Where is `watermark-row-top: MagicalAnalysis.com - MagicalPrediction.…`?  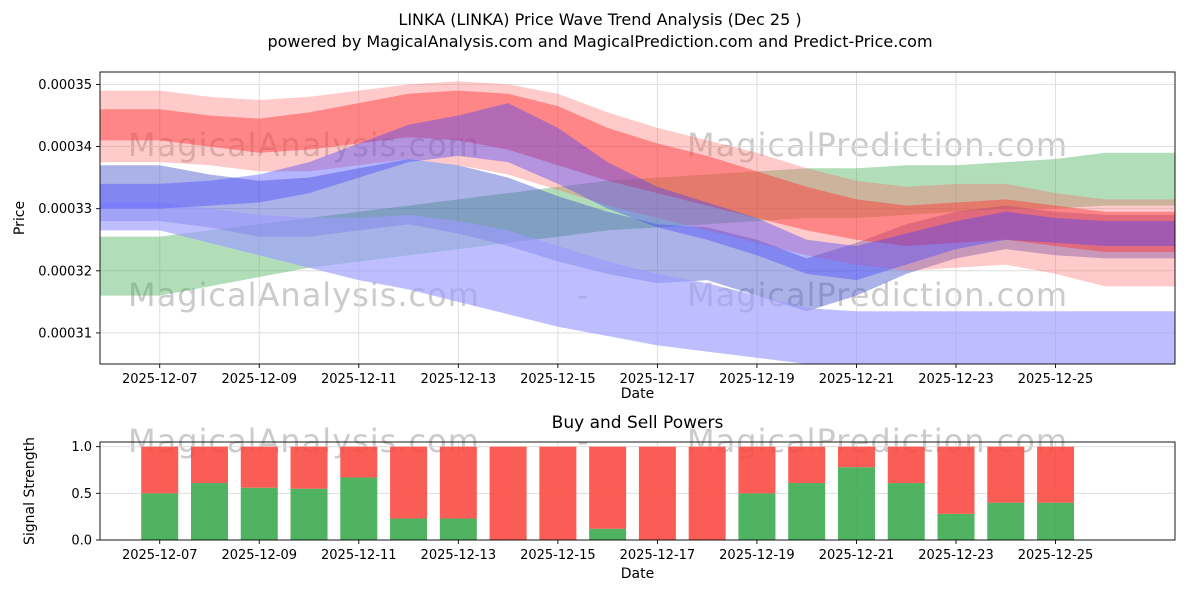
watermark-row-top: MagicalAnalysis.com - MagicalPrediction.… is located at coordinates (598, 145).